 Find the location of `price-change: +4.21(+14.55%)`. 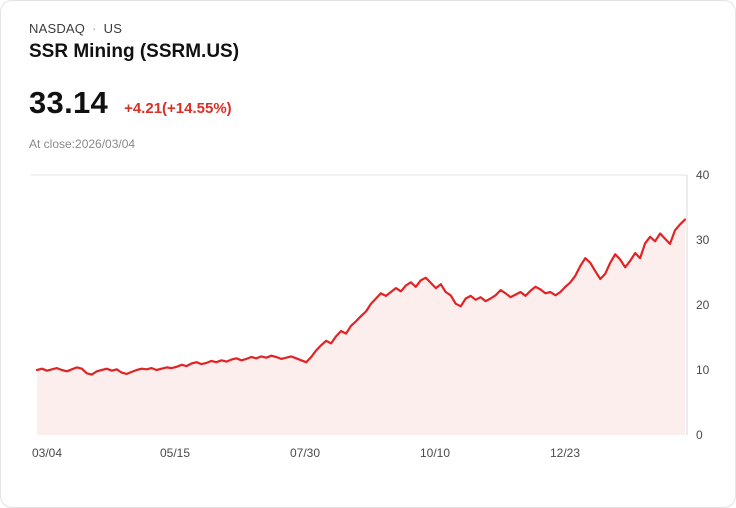

price-change: +4.21(+14.55%) is located at coordinates (178, 108).